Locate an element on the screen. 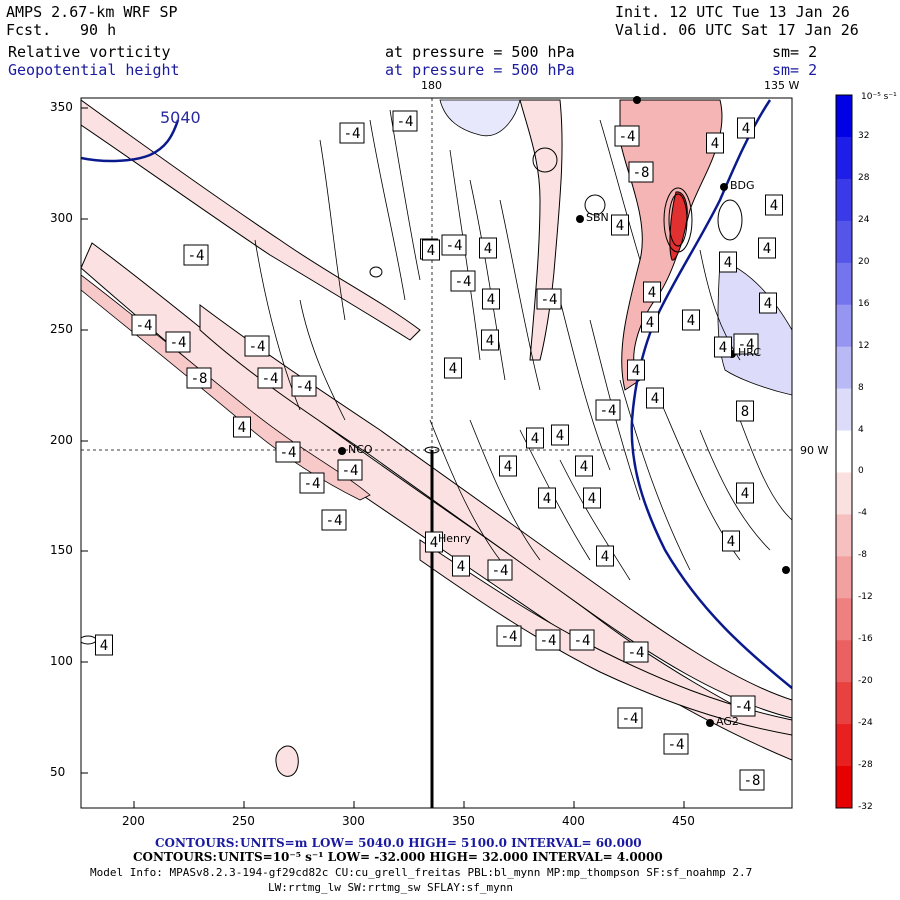  x-tick-label: 450 is located at coordinates (683, 821).